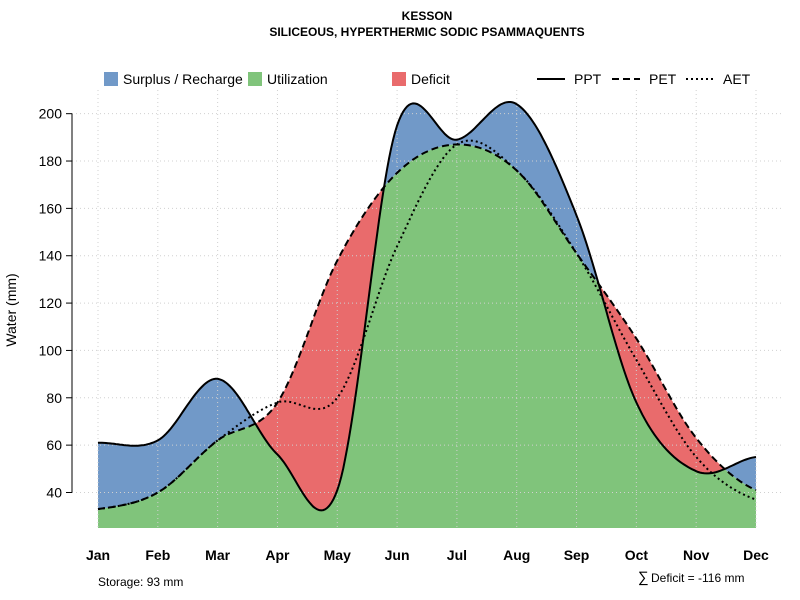  What do you see at coordinates (663, 79) in the screenshot?
I see `legend-label-pet: PET` at bounding box center [663, 79].